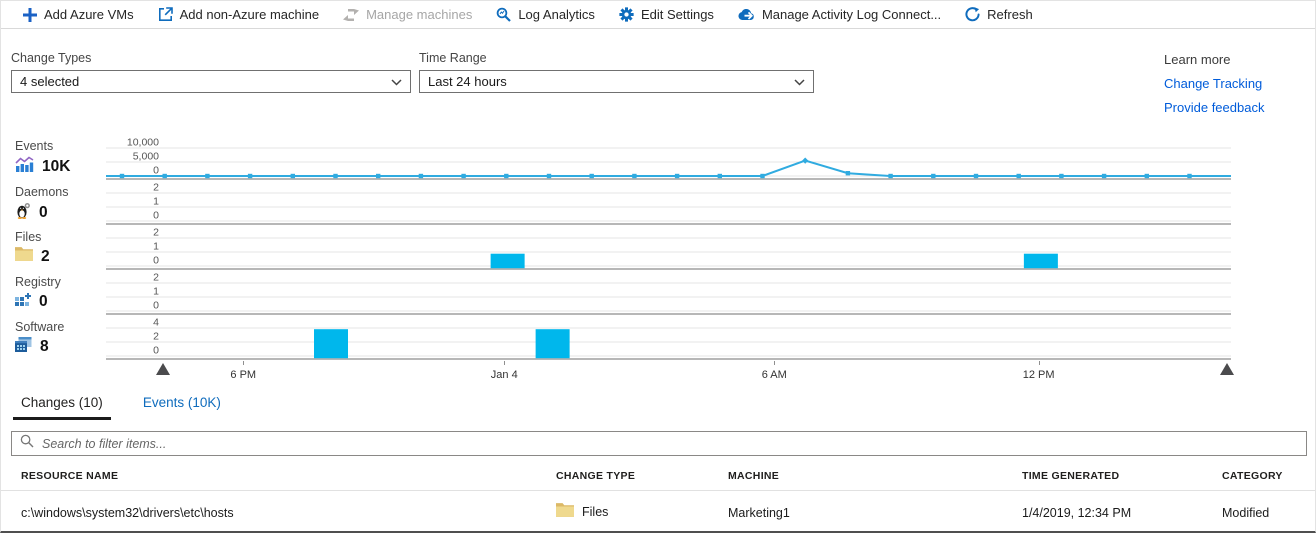 The image size is (1316, 533). Describe the element at coordinates (616, 81) in the screenshot. I see `time-range-select: Last 24 hours` at that location.